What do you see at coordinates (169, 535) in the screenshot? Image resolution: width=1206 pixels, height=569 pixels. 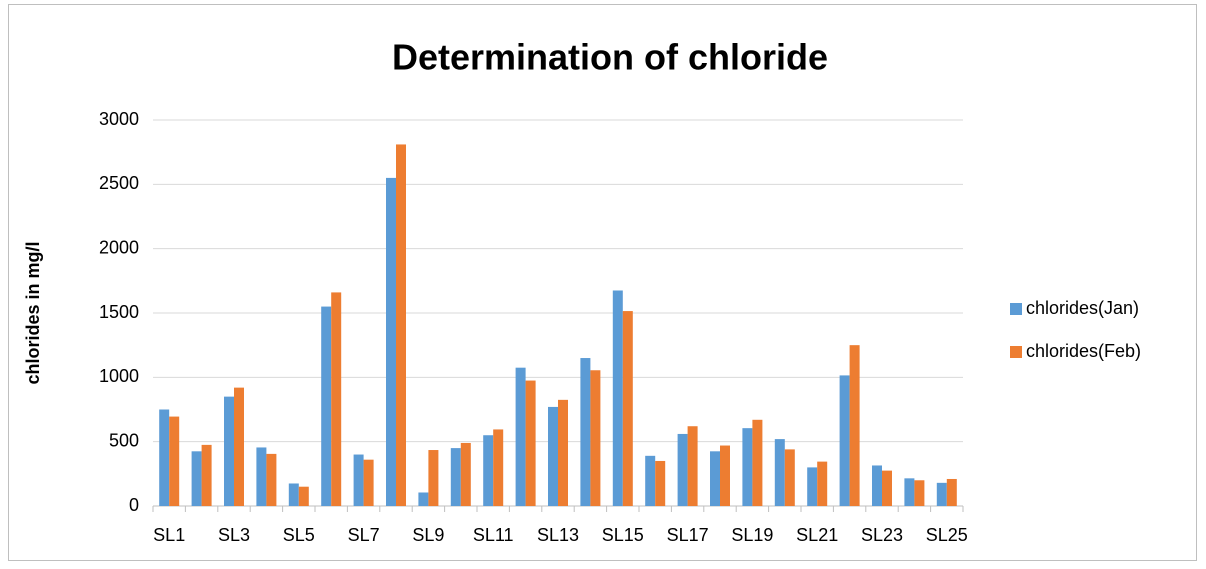 I see `x-tick-label: SL1` at bounding box center [169, 535].